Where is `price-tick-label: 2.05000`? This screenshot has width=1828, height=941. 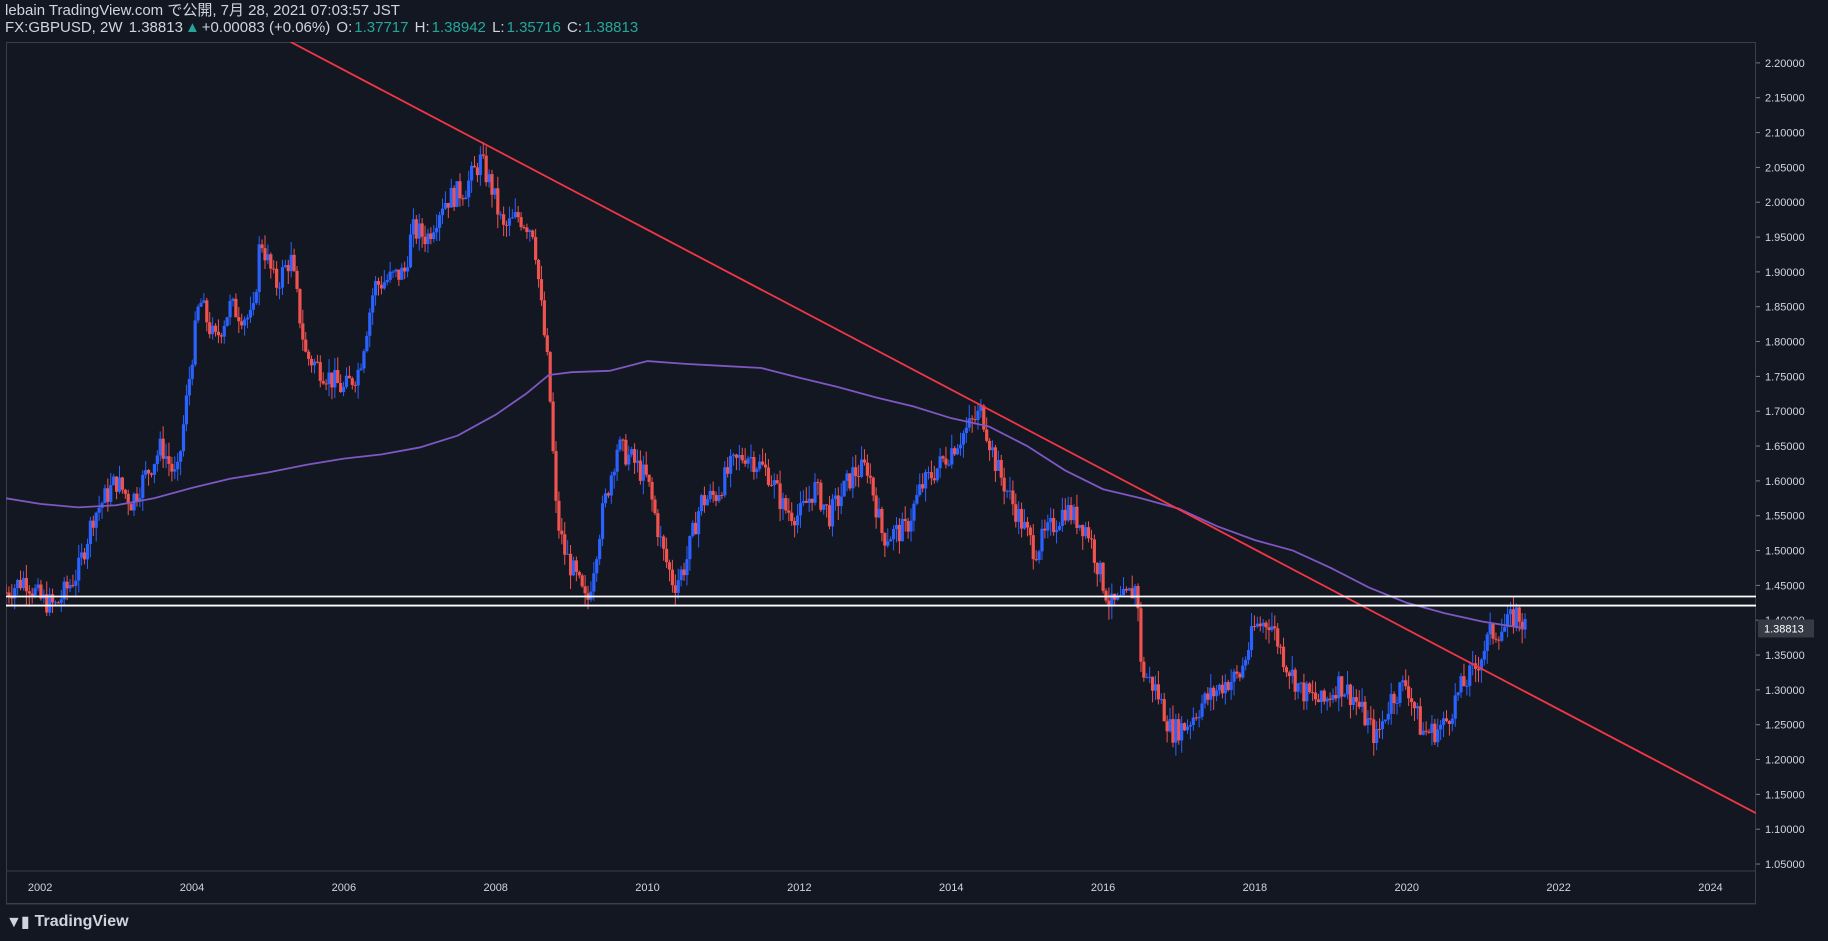 price-tick-label: 2.05000 is located at coordinates (1785, 168).